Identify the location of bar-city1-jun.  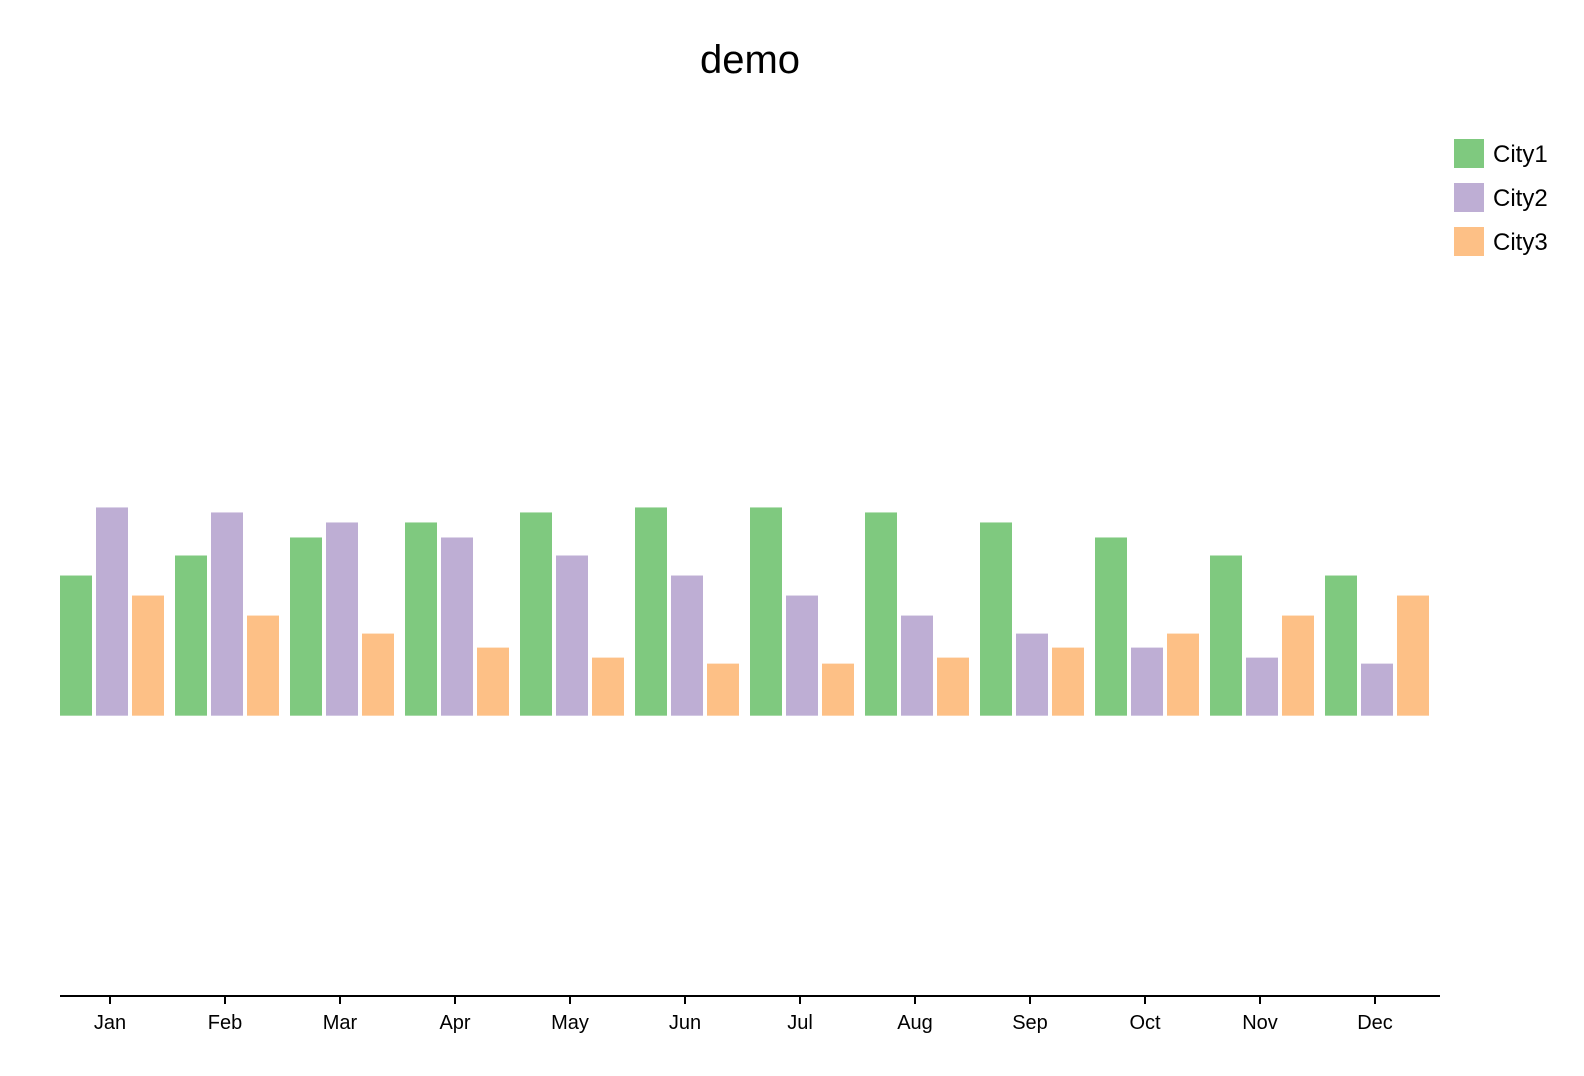
(651, 611).